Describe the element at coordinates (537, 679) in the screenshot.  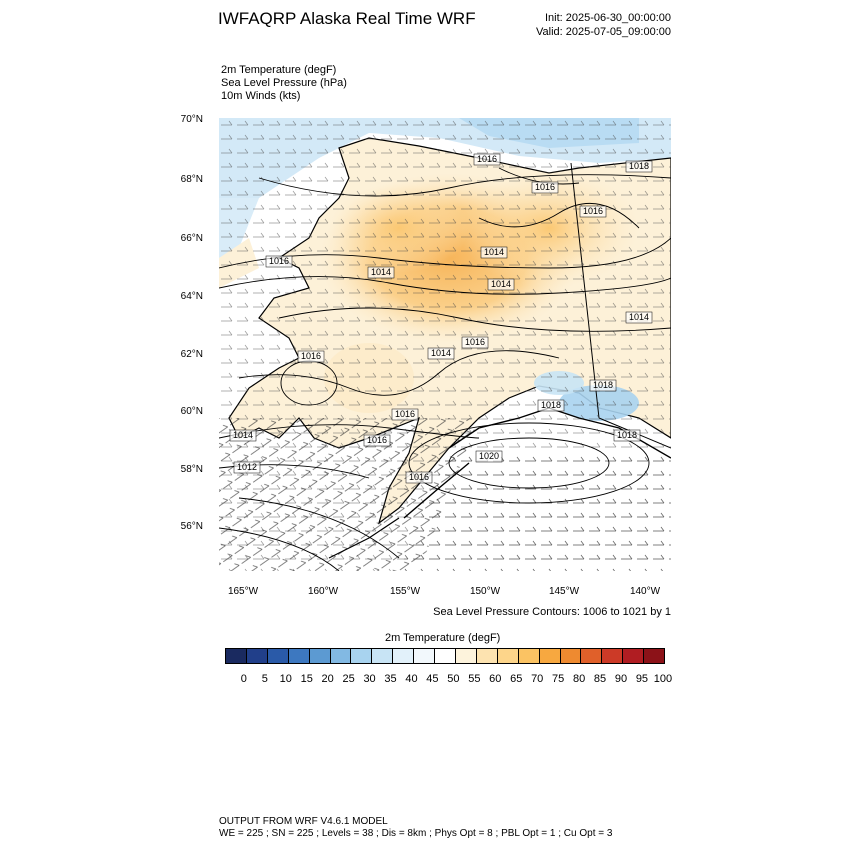
I see `colorbar-tick-label: 70` at that location.